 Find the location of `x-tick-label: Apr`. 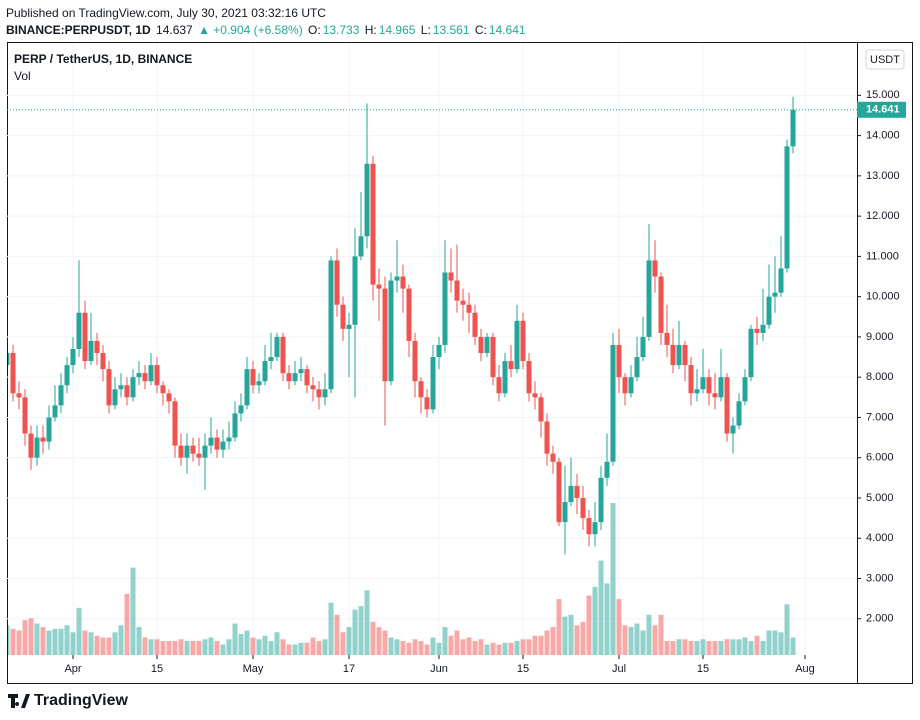

x-tick-label: Apr is located at coordinates (72, 669).